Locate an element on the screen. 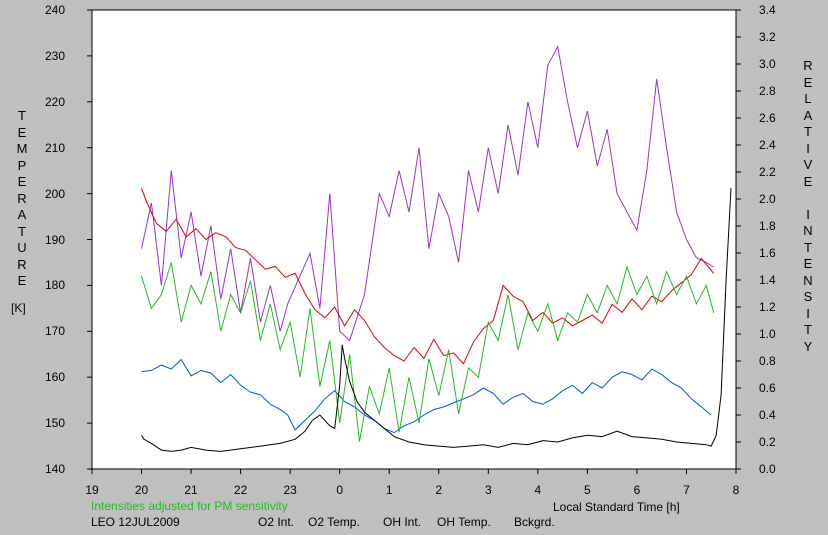 The image size is (828, 535). legend-item-o2-int: O2 Int. is located at coordinates (276, 522).